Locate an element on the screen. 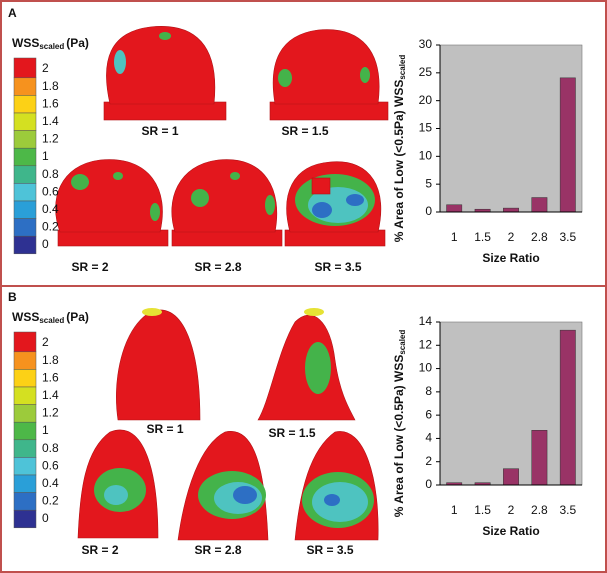  y-tick-label: 6 is located at coordinates (428, 414).